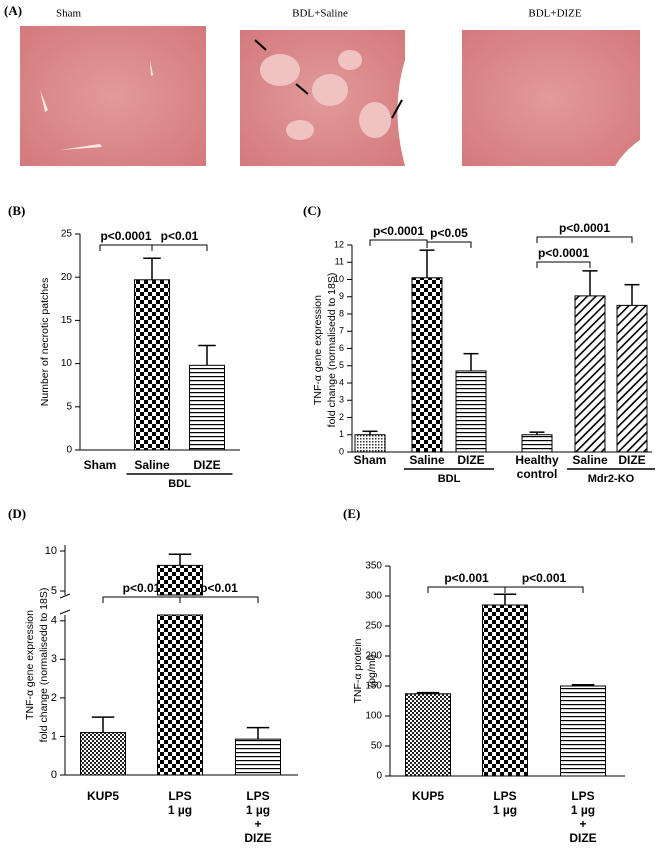 The height and width of the screenshot is (854, 660). What do you see at coordinates (17, 513) in the screenshot?
I see `panel-label: (D)` at bounding box center [17, 513].